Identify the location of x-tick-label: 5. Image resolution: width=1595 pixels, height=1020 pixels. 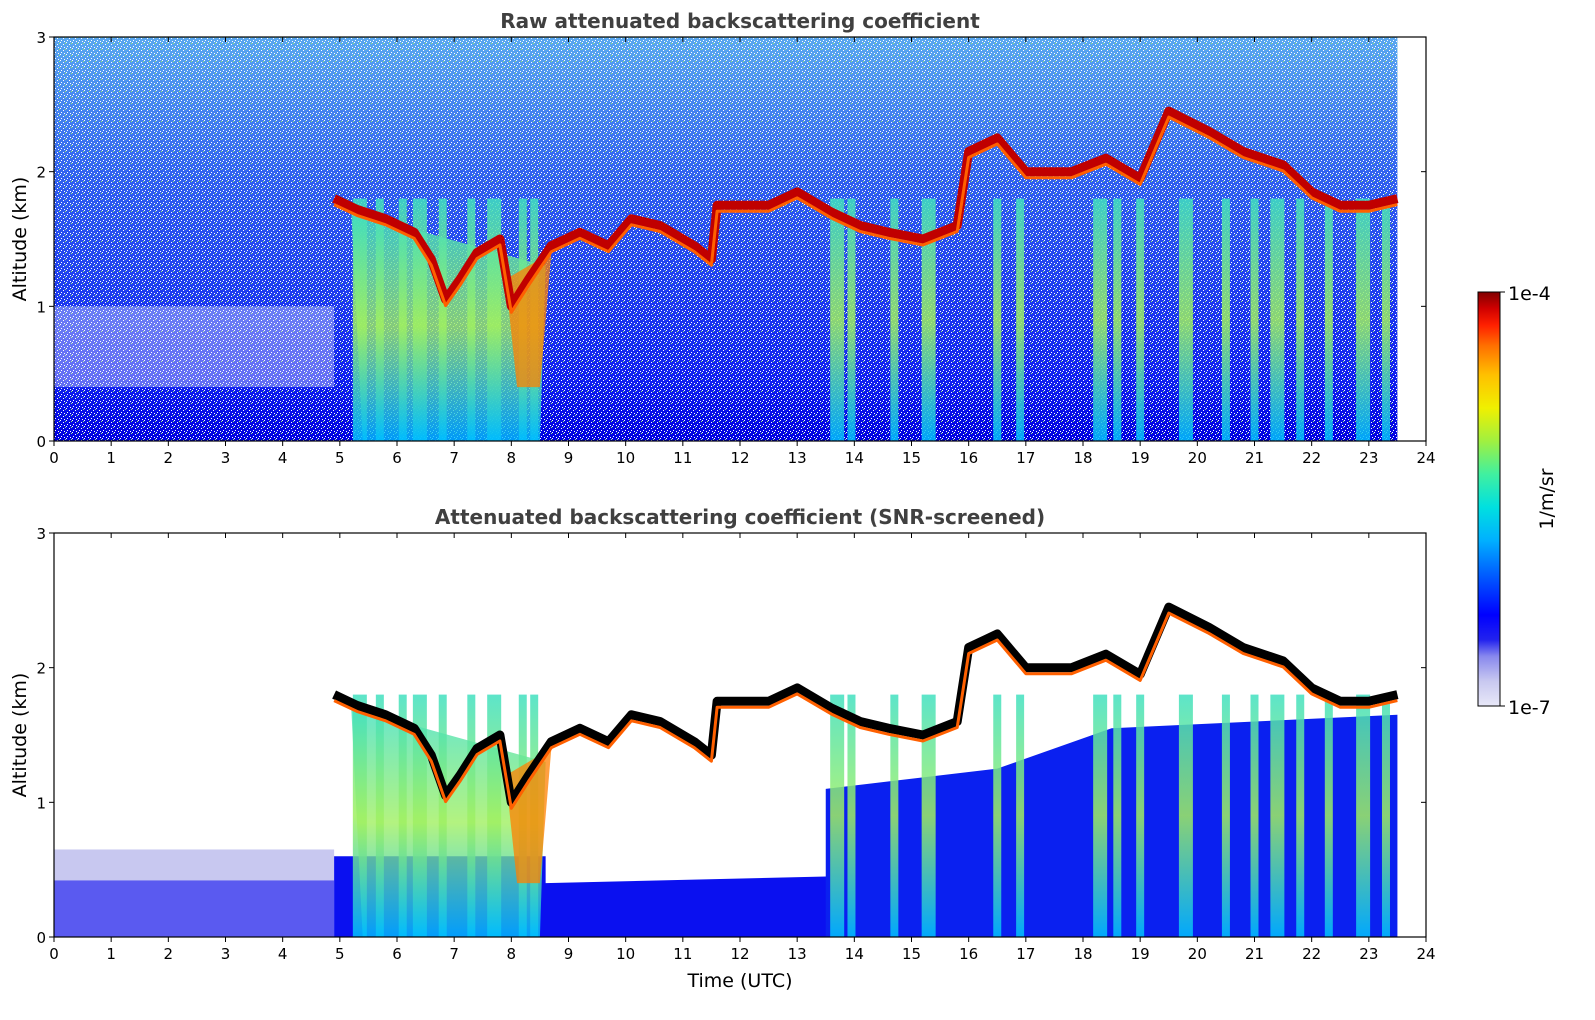
(340, 458).